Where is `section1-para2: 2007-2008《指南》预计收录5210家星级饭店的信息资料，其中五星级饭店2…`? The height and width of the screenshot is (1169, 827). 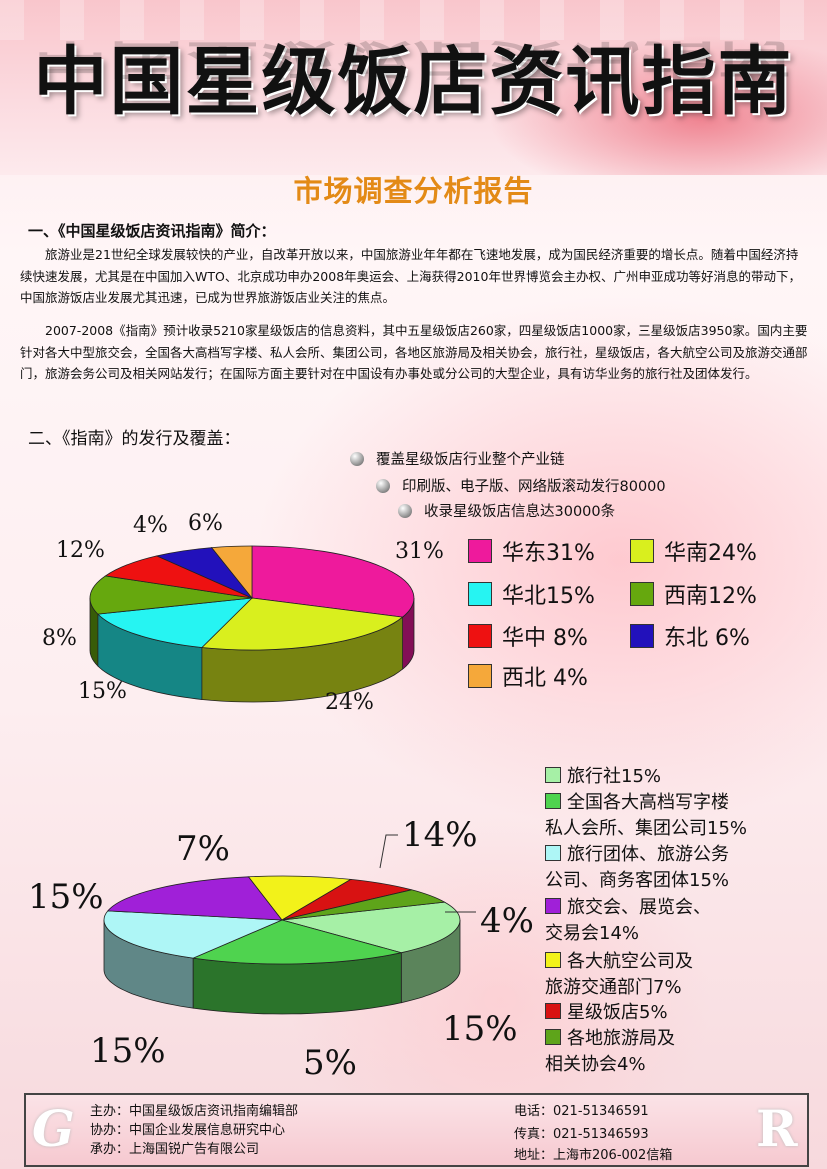
section1-para2: 2007-2008《指南》预计收录5210家星级饭店的信息资料，其中五星级饭店2… is located at coordinates (414, 352).